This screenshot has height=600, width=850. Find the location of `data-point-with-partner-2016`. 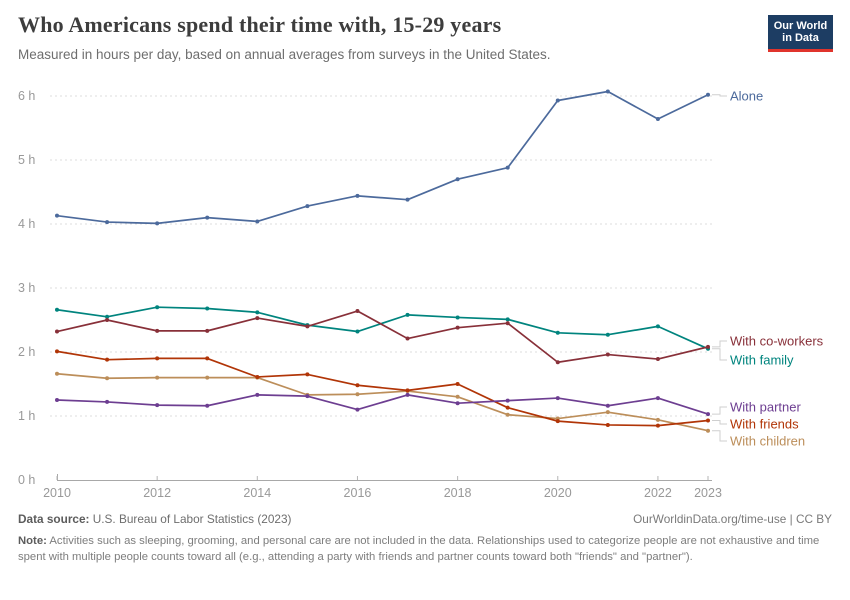

data-point-with-partner-2016 is located at coordinates (357, 409).